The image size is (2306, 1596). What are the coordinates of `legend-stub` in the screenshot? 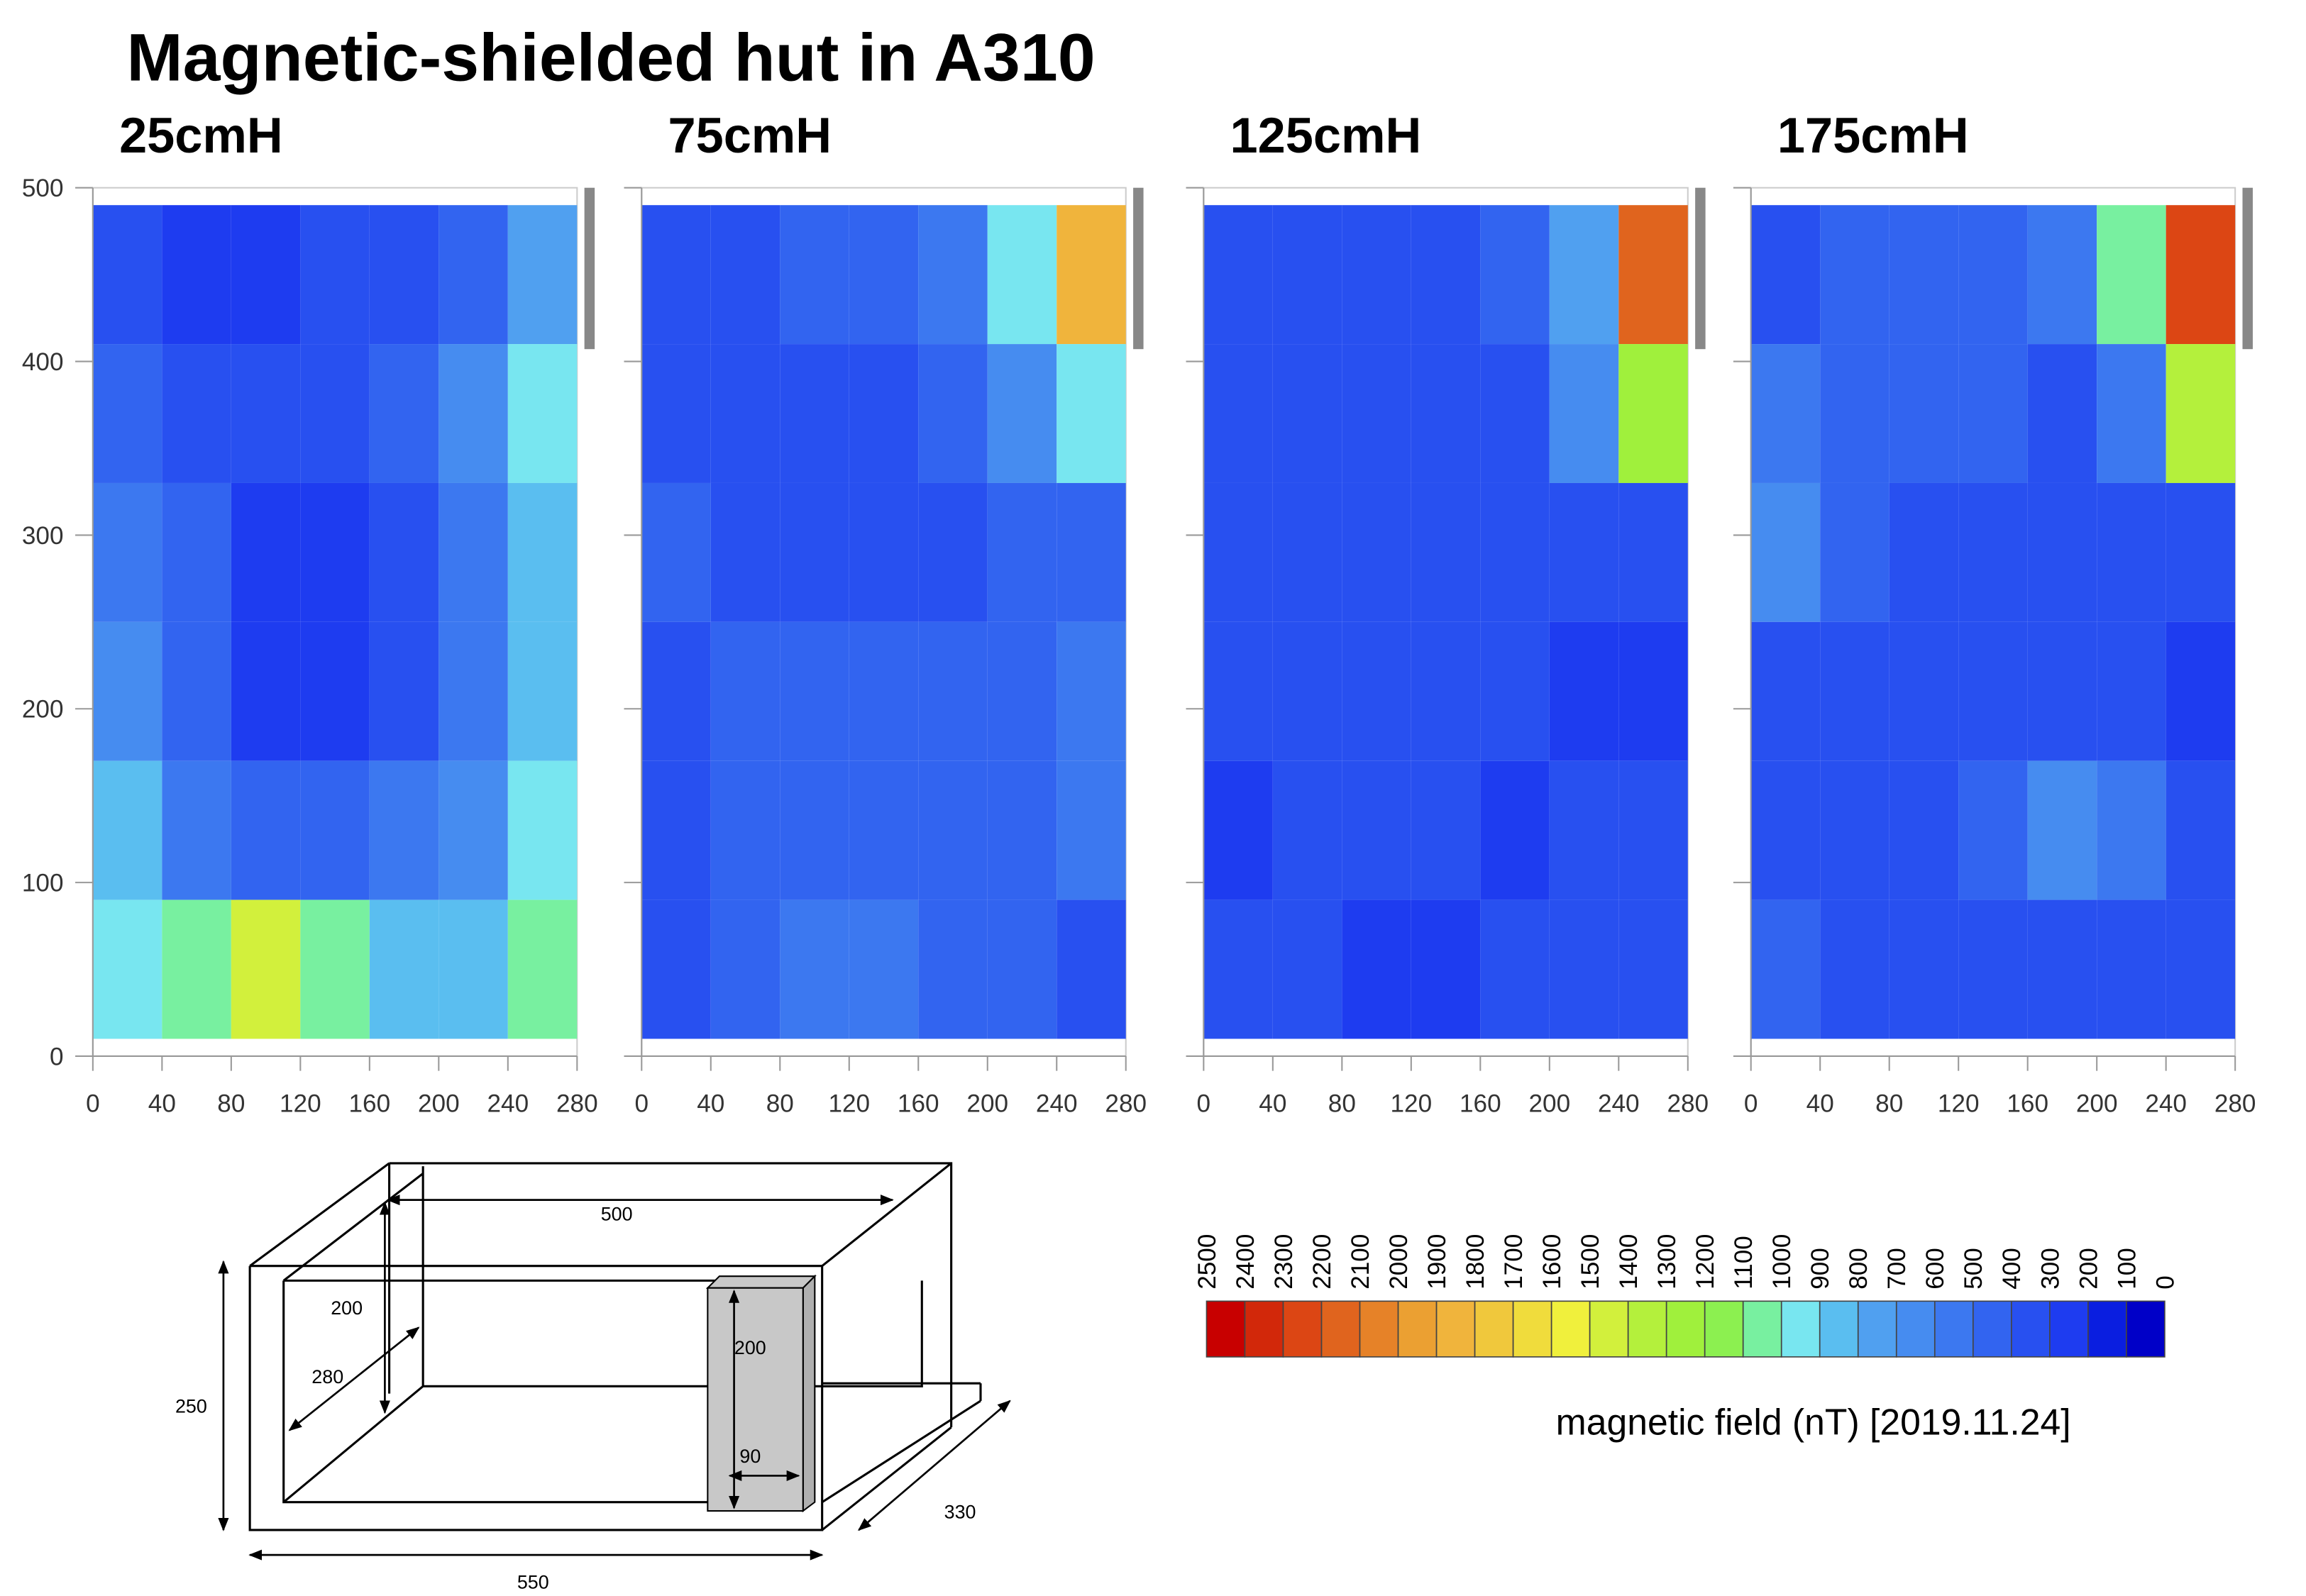 It's located at (1138, 268).